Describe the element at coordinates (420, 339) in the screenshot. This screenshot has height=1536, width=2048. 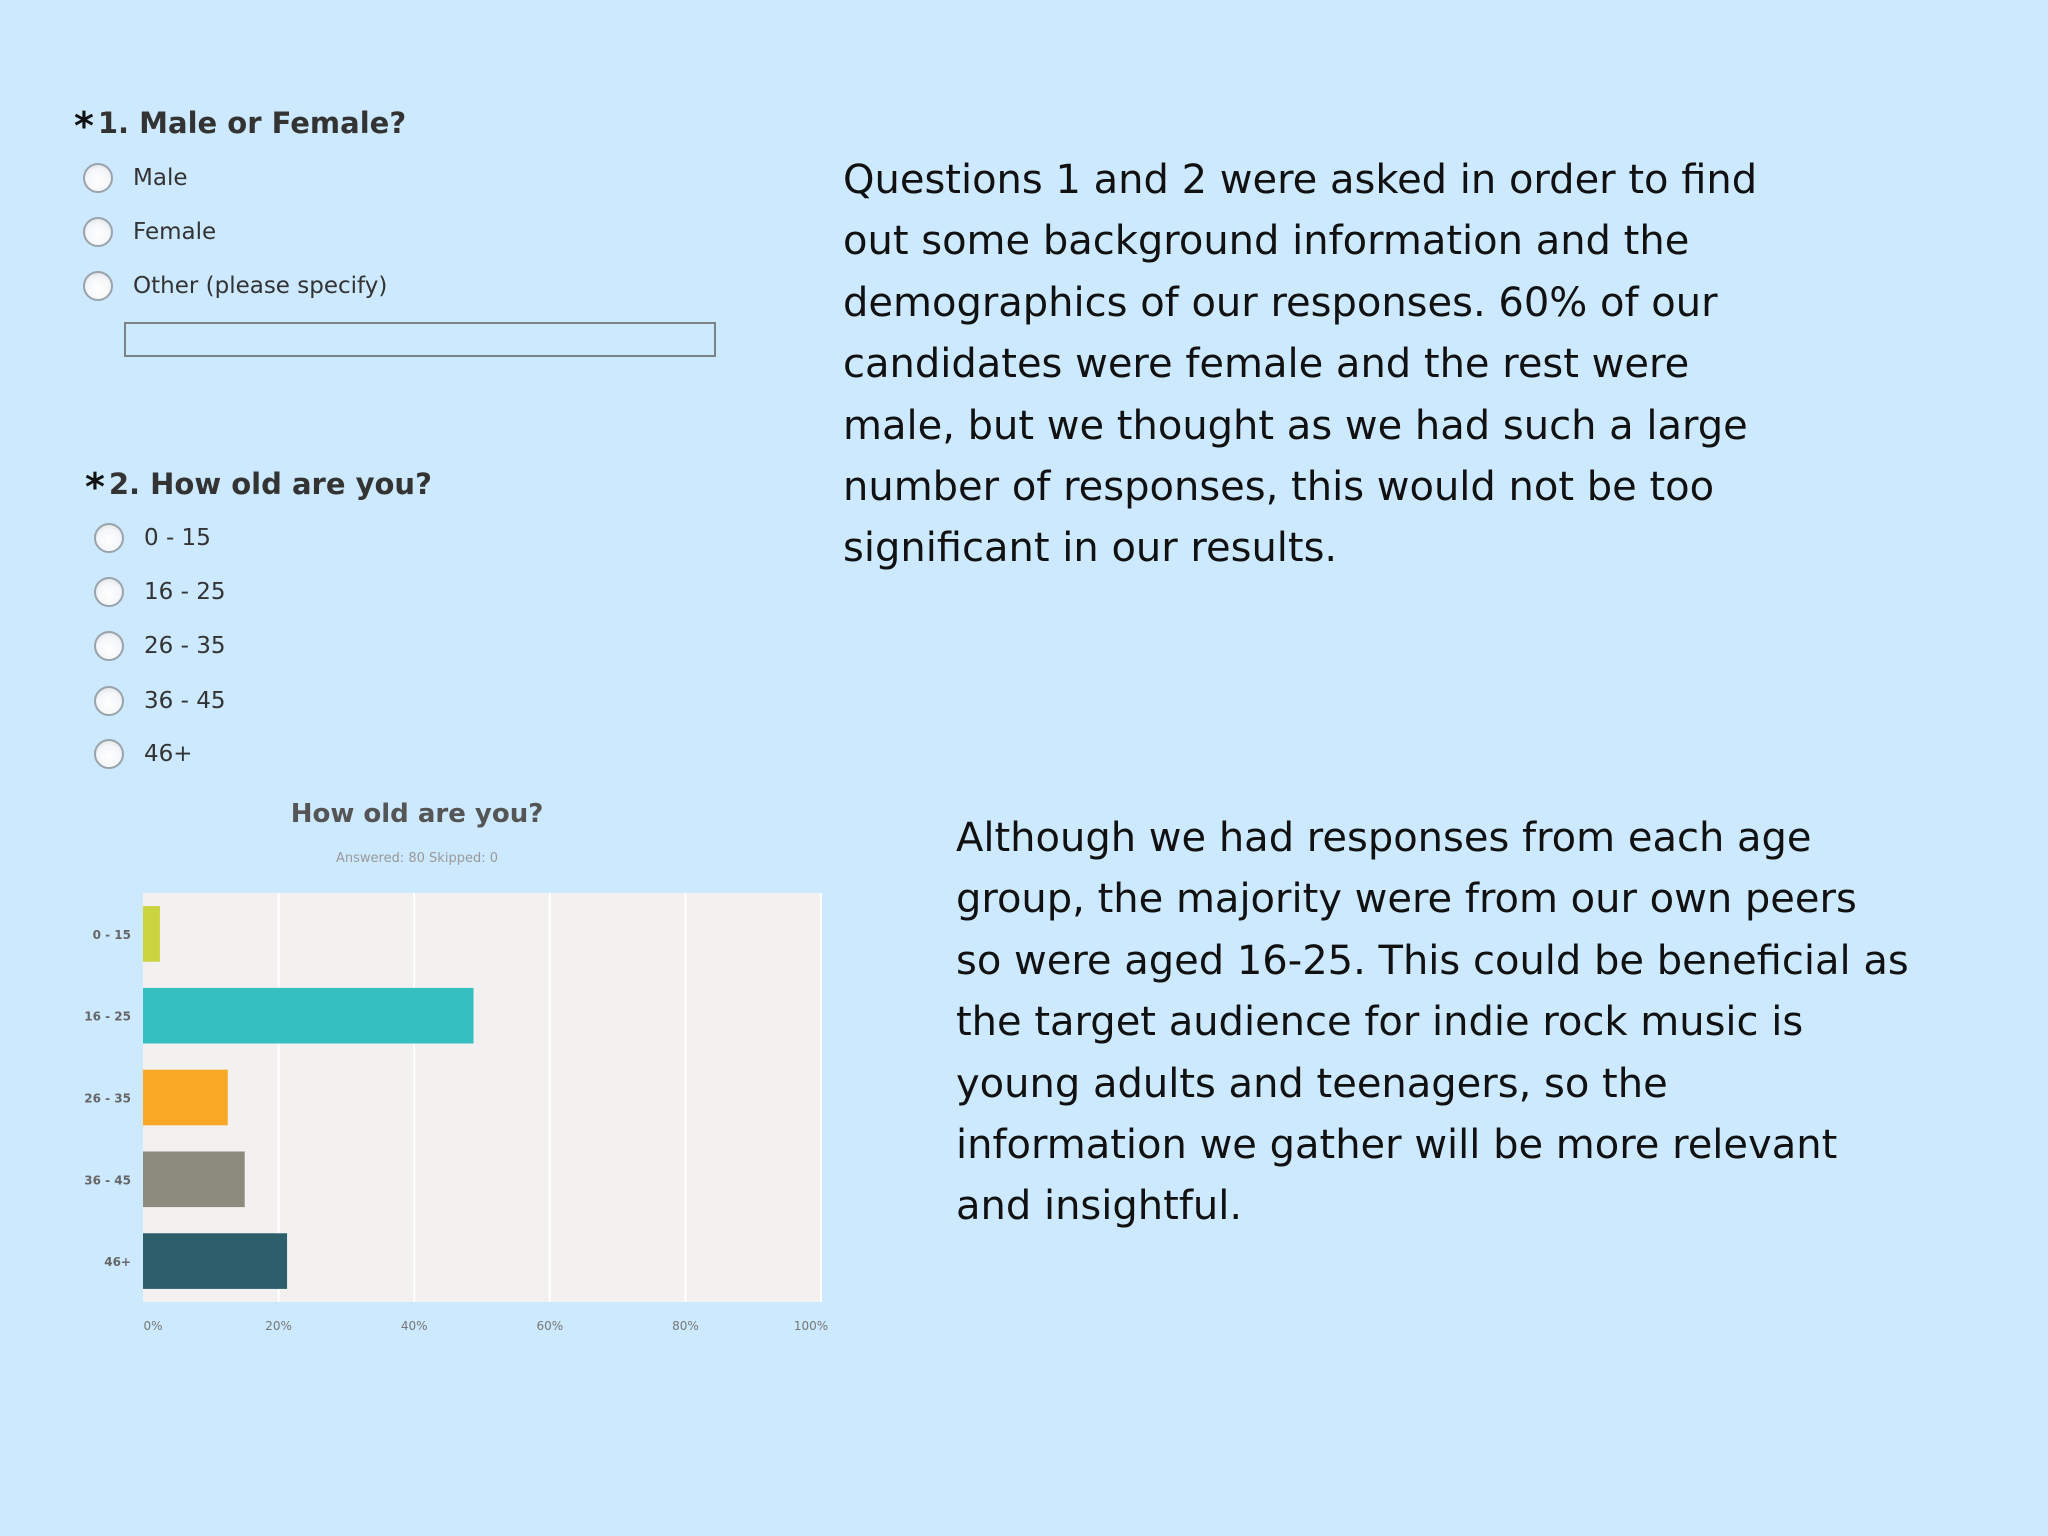
I see `other-specify-input` at that location.